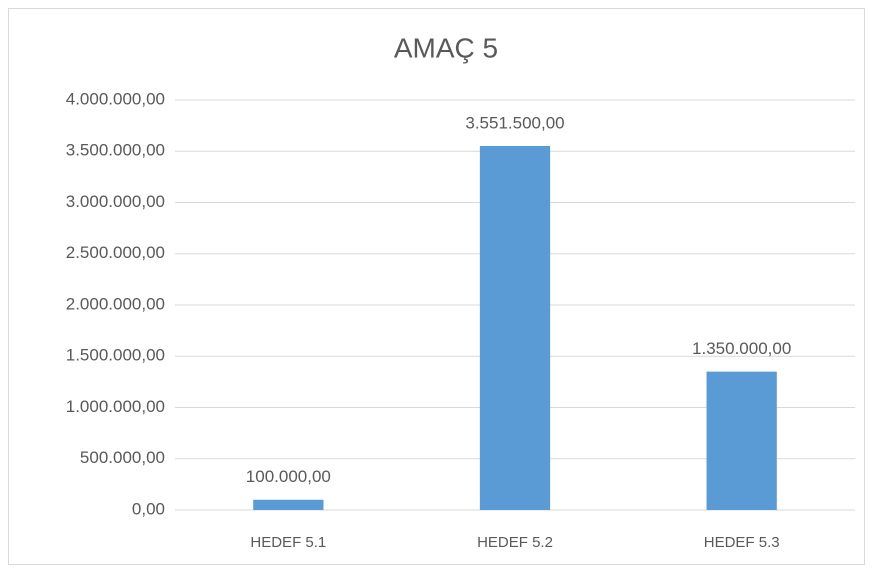 Image resolution: width=873 pixels, height=572 pixels. Describe the element at coordinates (115, 150) in the screenshot. I see `y-tick-label: 3.500.000,00` at that location.